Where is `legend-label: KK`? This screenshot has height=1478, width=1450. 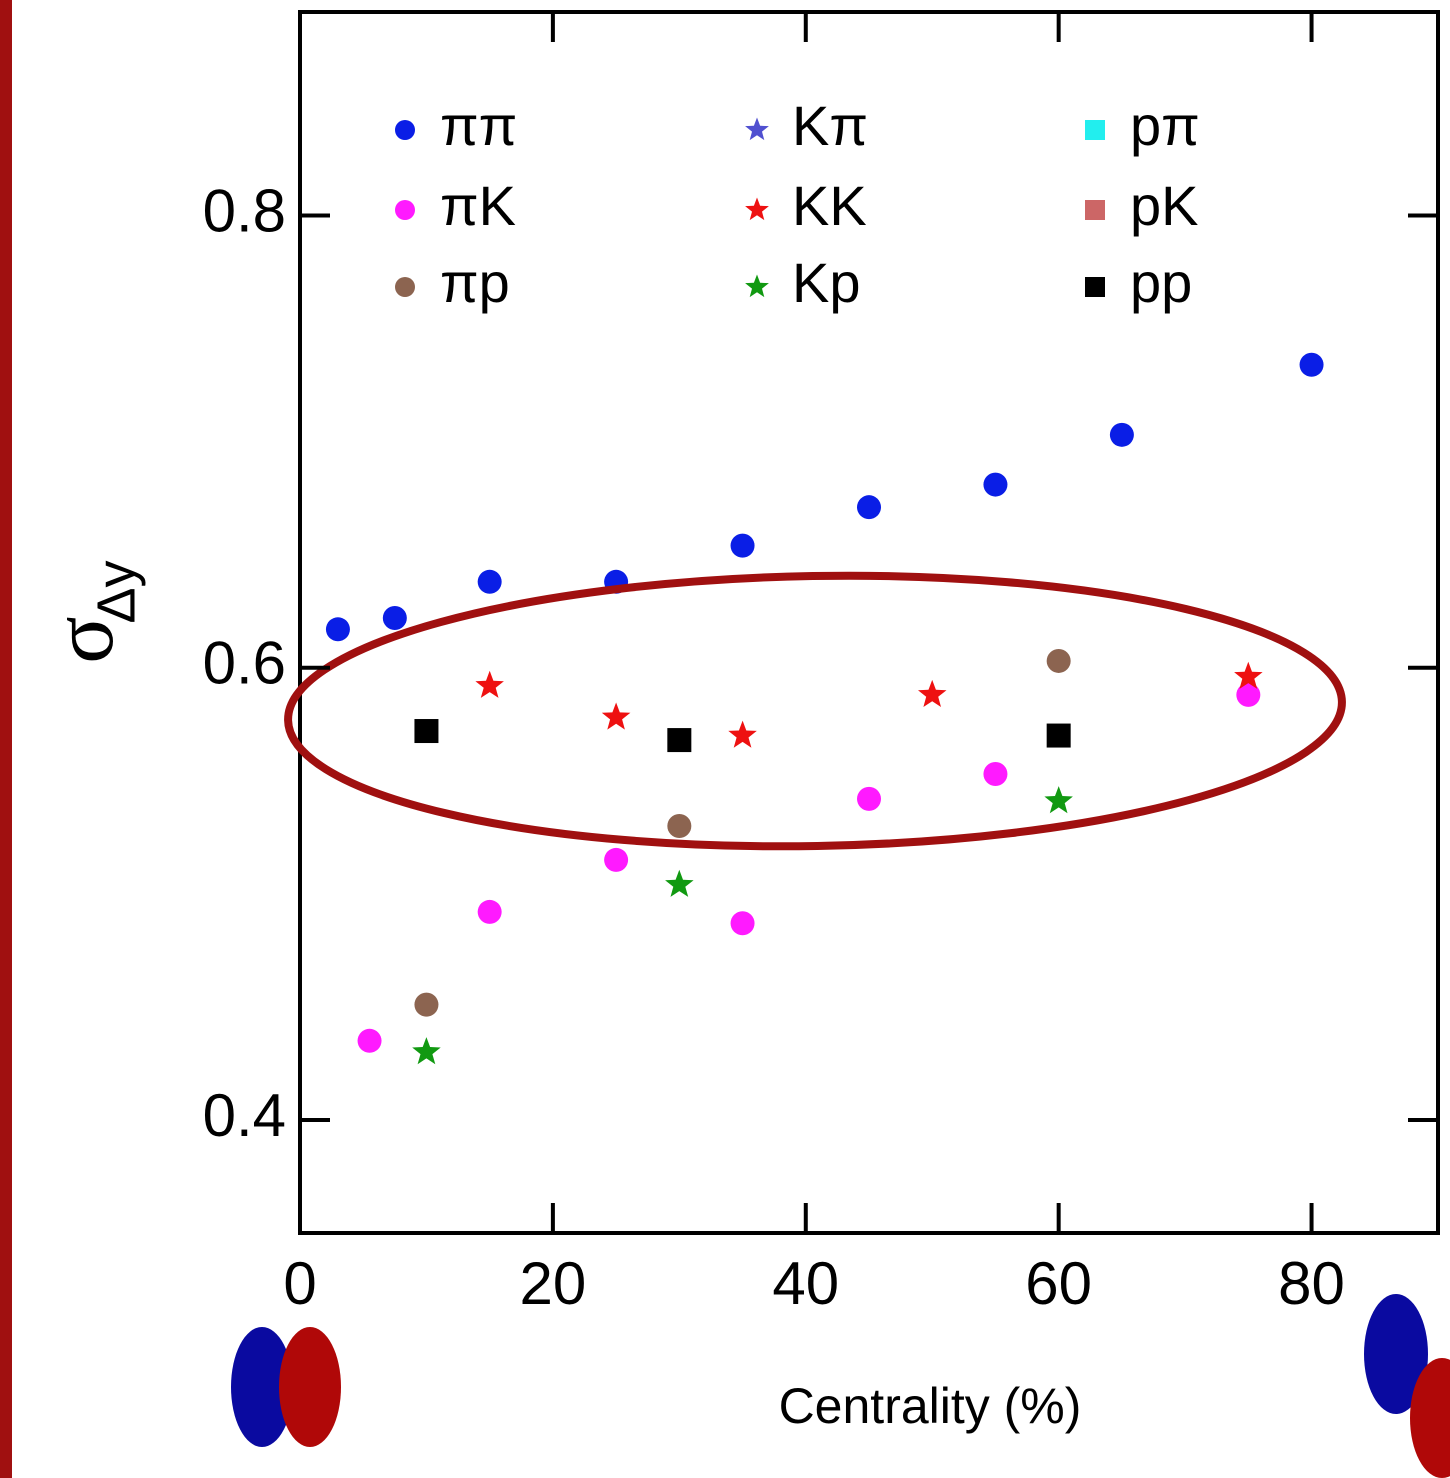 legend-label: KK is located at coordinates (829, 205).